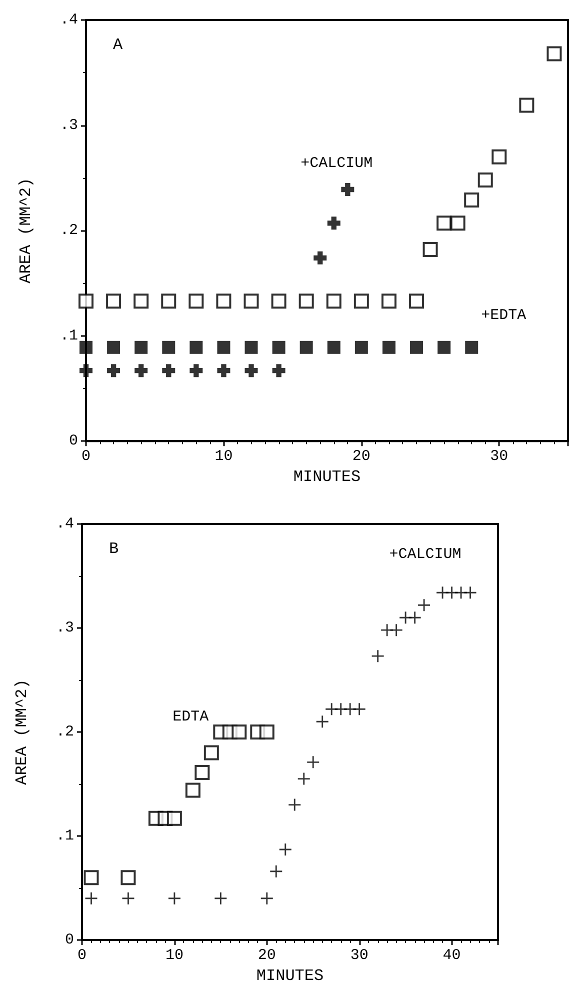  Describe the element at coordinates (503, 315) in the screenshot. I see `annotation: +EDTA` at that location.